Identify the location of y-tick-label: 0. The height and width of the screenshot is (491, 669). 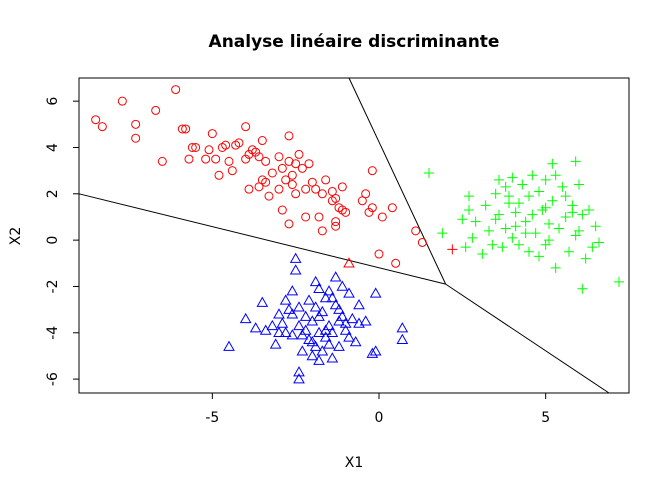
(53, 240).